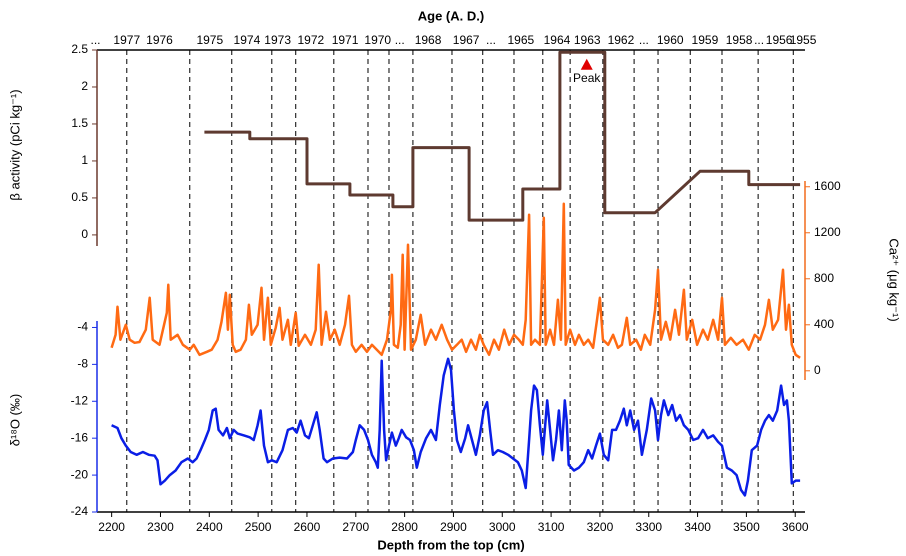  What do you see at coordinates (779, 40) in the screenshot?
I see `top-tick-label: 1956` at bounding box center [779, 40].